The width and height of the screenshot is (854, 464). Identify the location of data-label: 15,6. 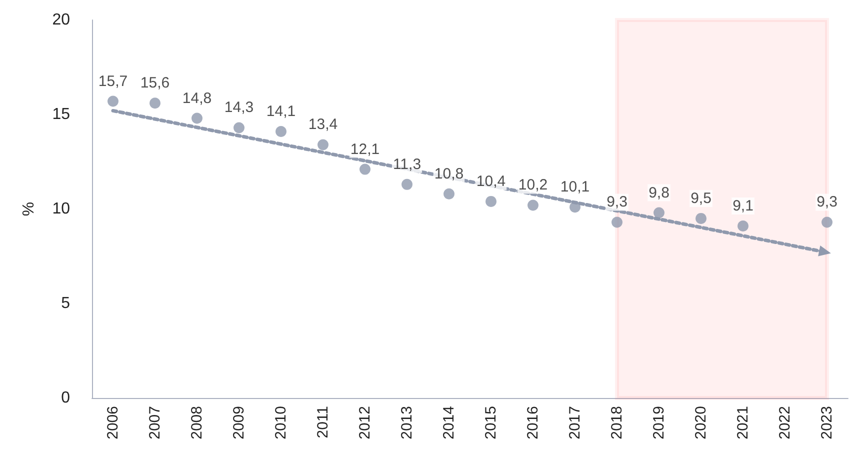
(155, 83).